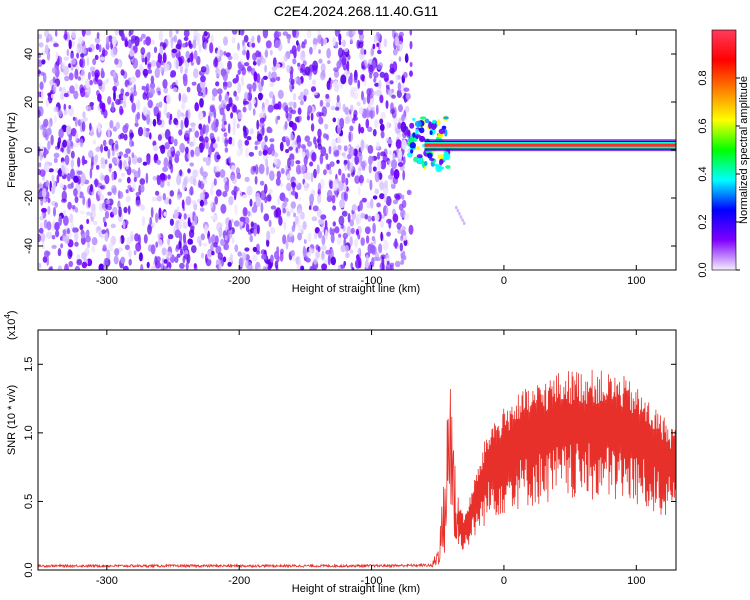  Describe the element at coordinates (356, 589) in the screenshot. I see `snr-x-axis-title: Height of straight line (km)` at that location.